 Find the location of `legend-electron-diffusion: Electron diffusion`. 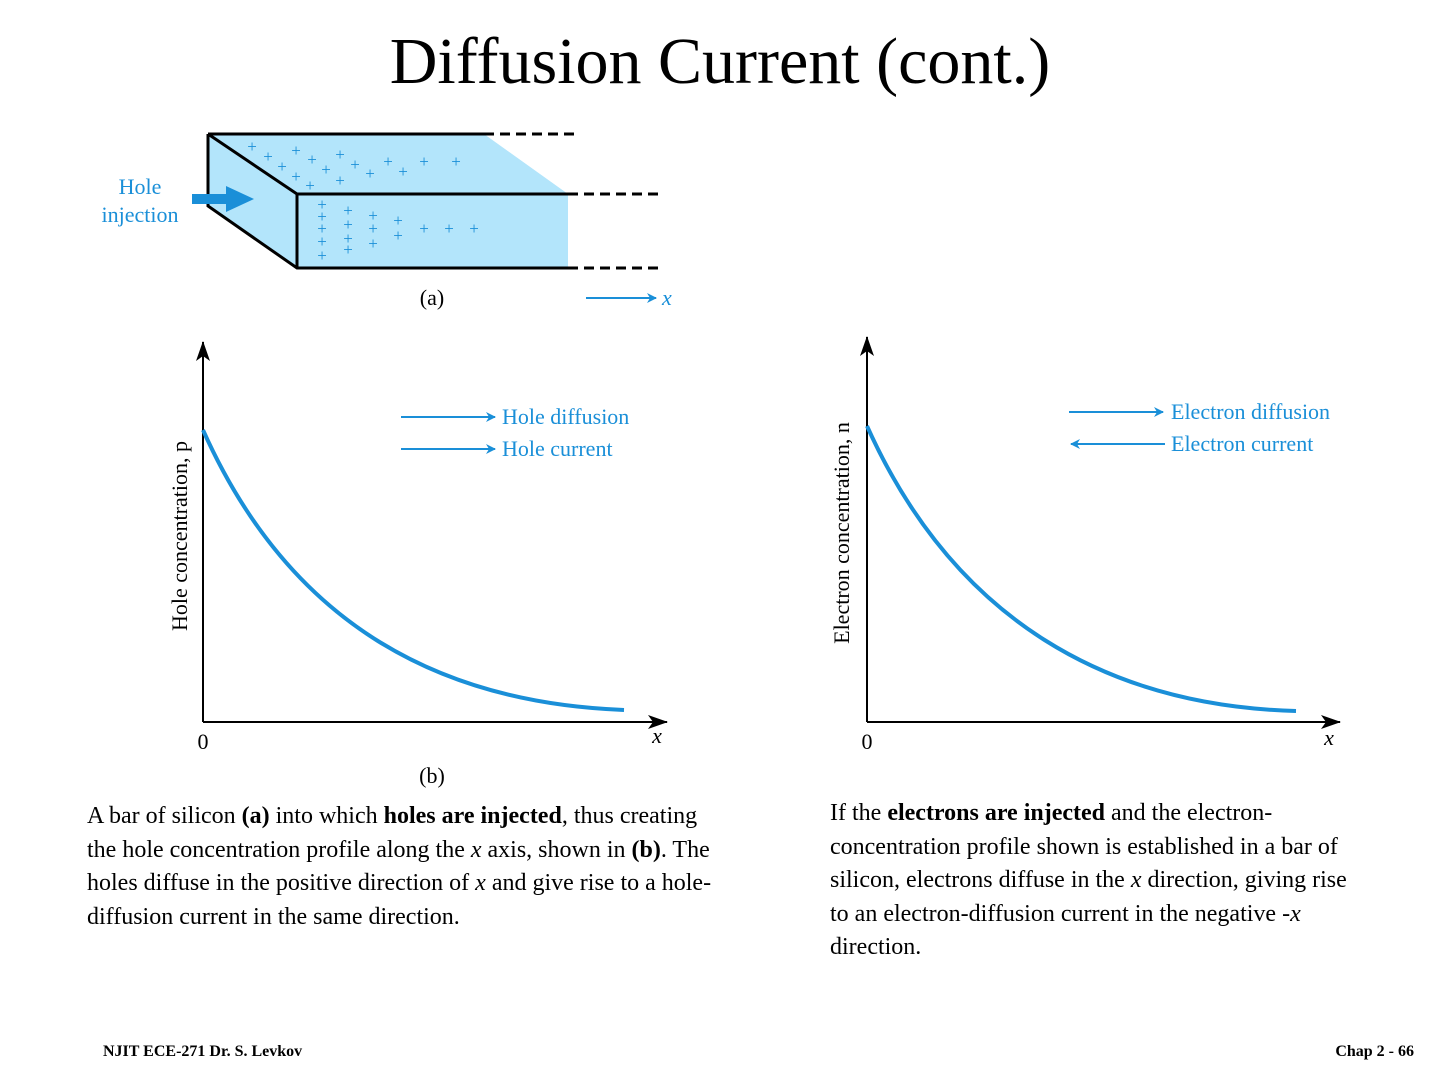

legend-electron-diffusion: Electron diffusion is located at coordinates (1250, 411).